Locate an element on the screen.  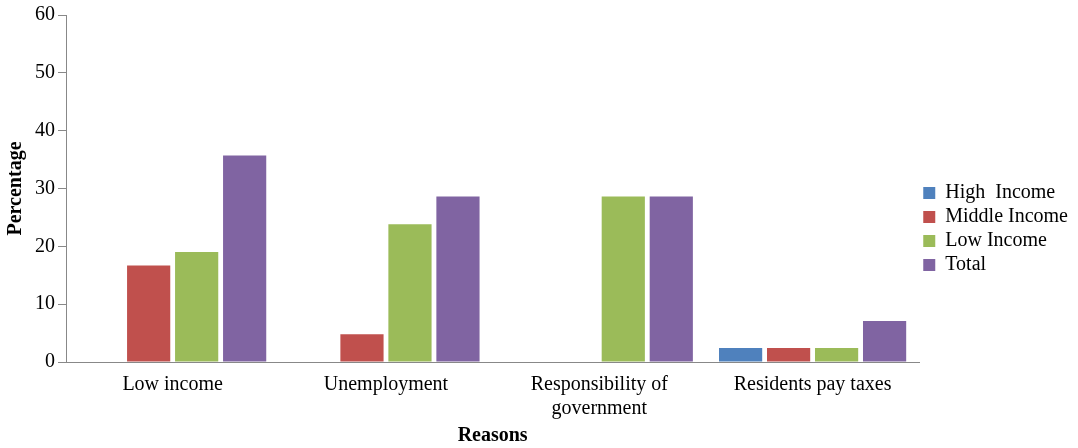
x-tick-label: Low income is located at coordinates (173, 383).